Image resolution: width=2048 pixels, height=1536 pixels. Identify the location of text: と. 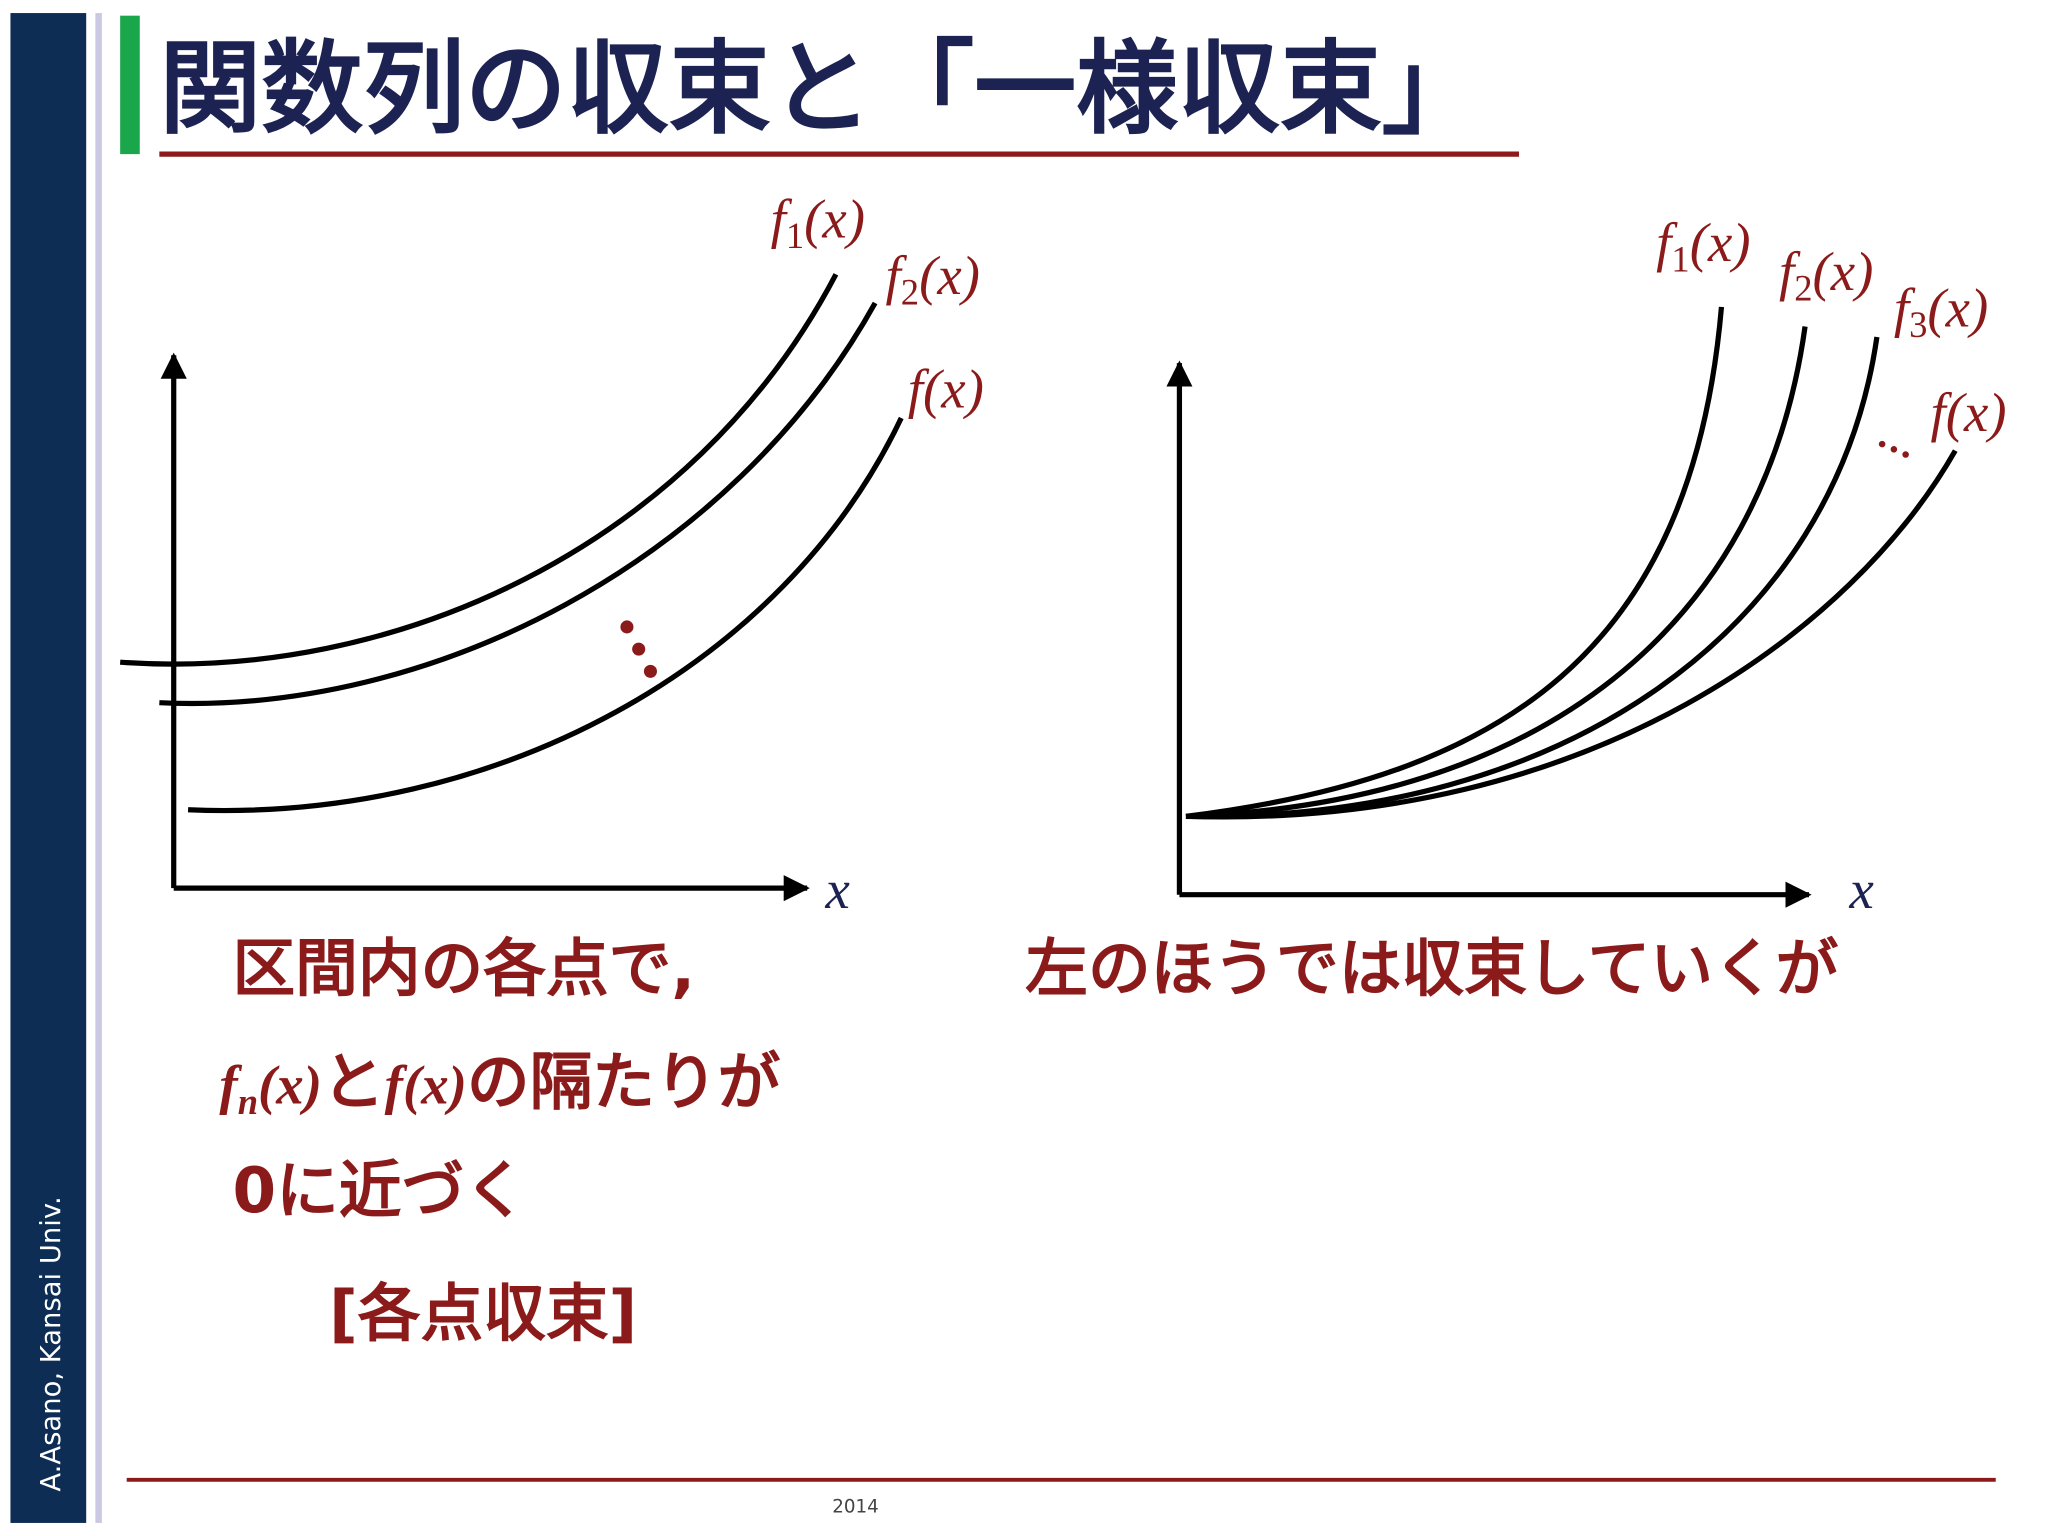
(353, 1082).